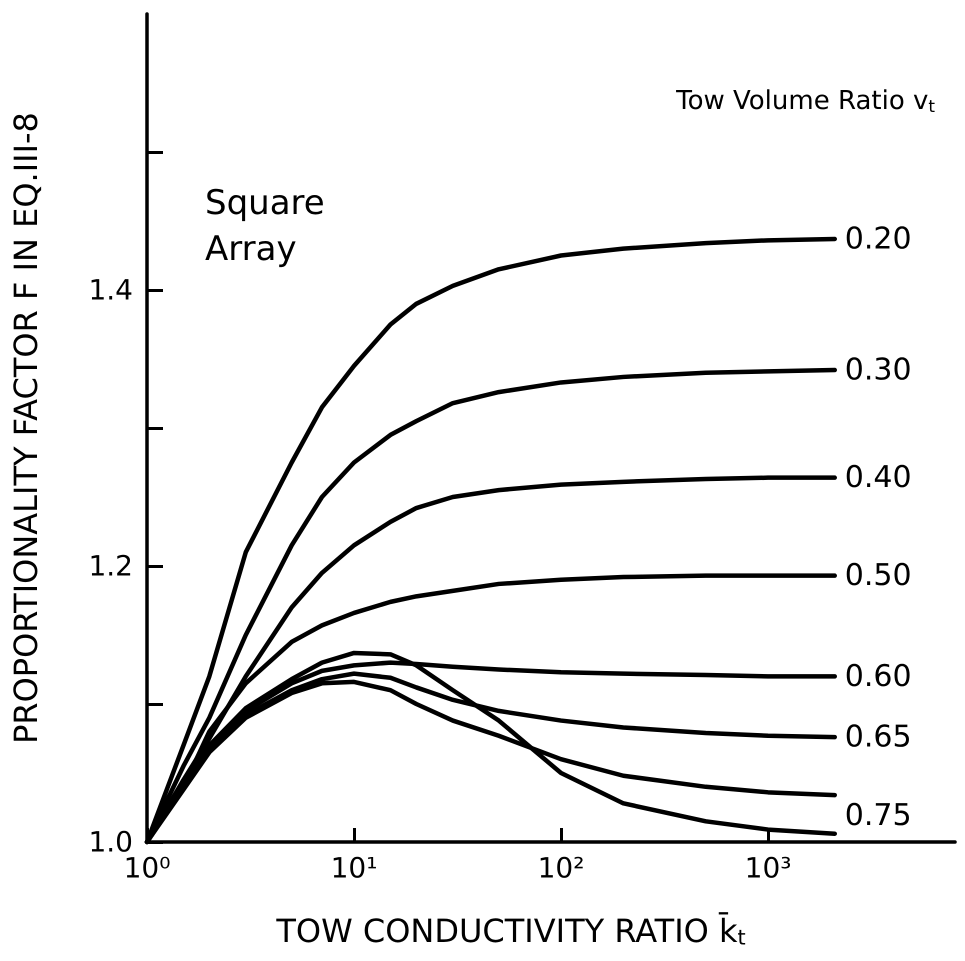 This screenshot has height=961, width=965. Describe the element at coordinates (110, 290) in the screenshot. I see `y-tick-label: 1.4` at that location.